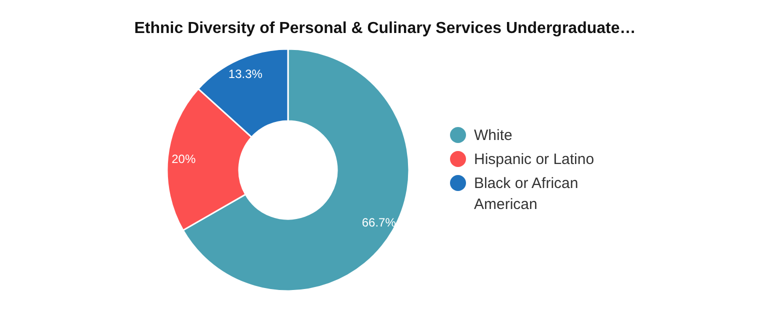  Describe the element at coordinates (245, 74) in the screenshot. I see `data-label: 13.3%` at that location.